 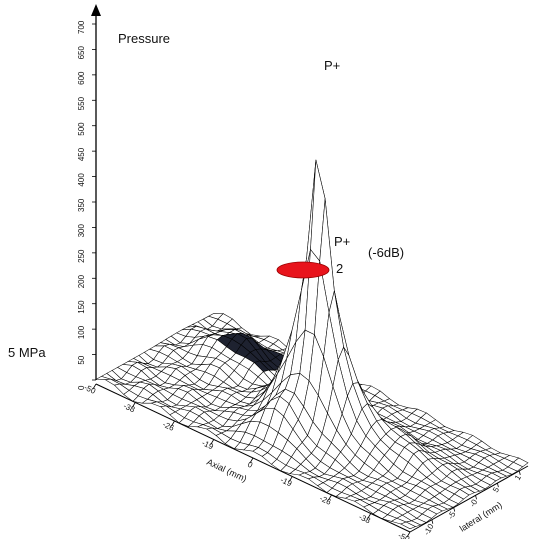 I want to click on z-tick-label: 400, so click(x=81, y=180).